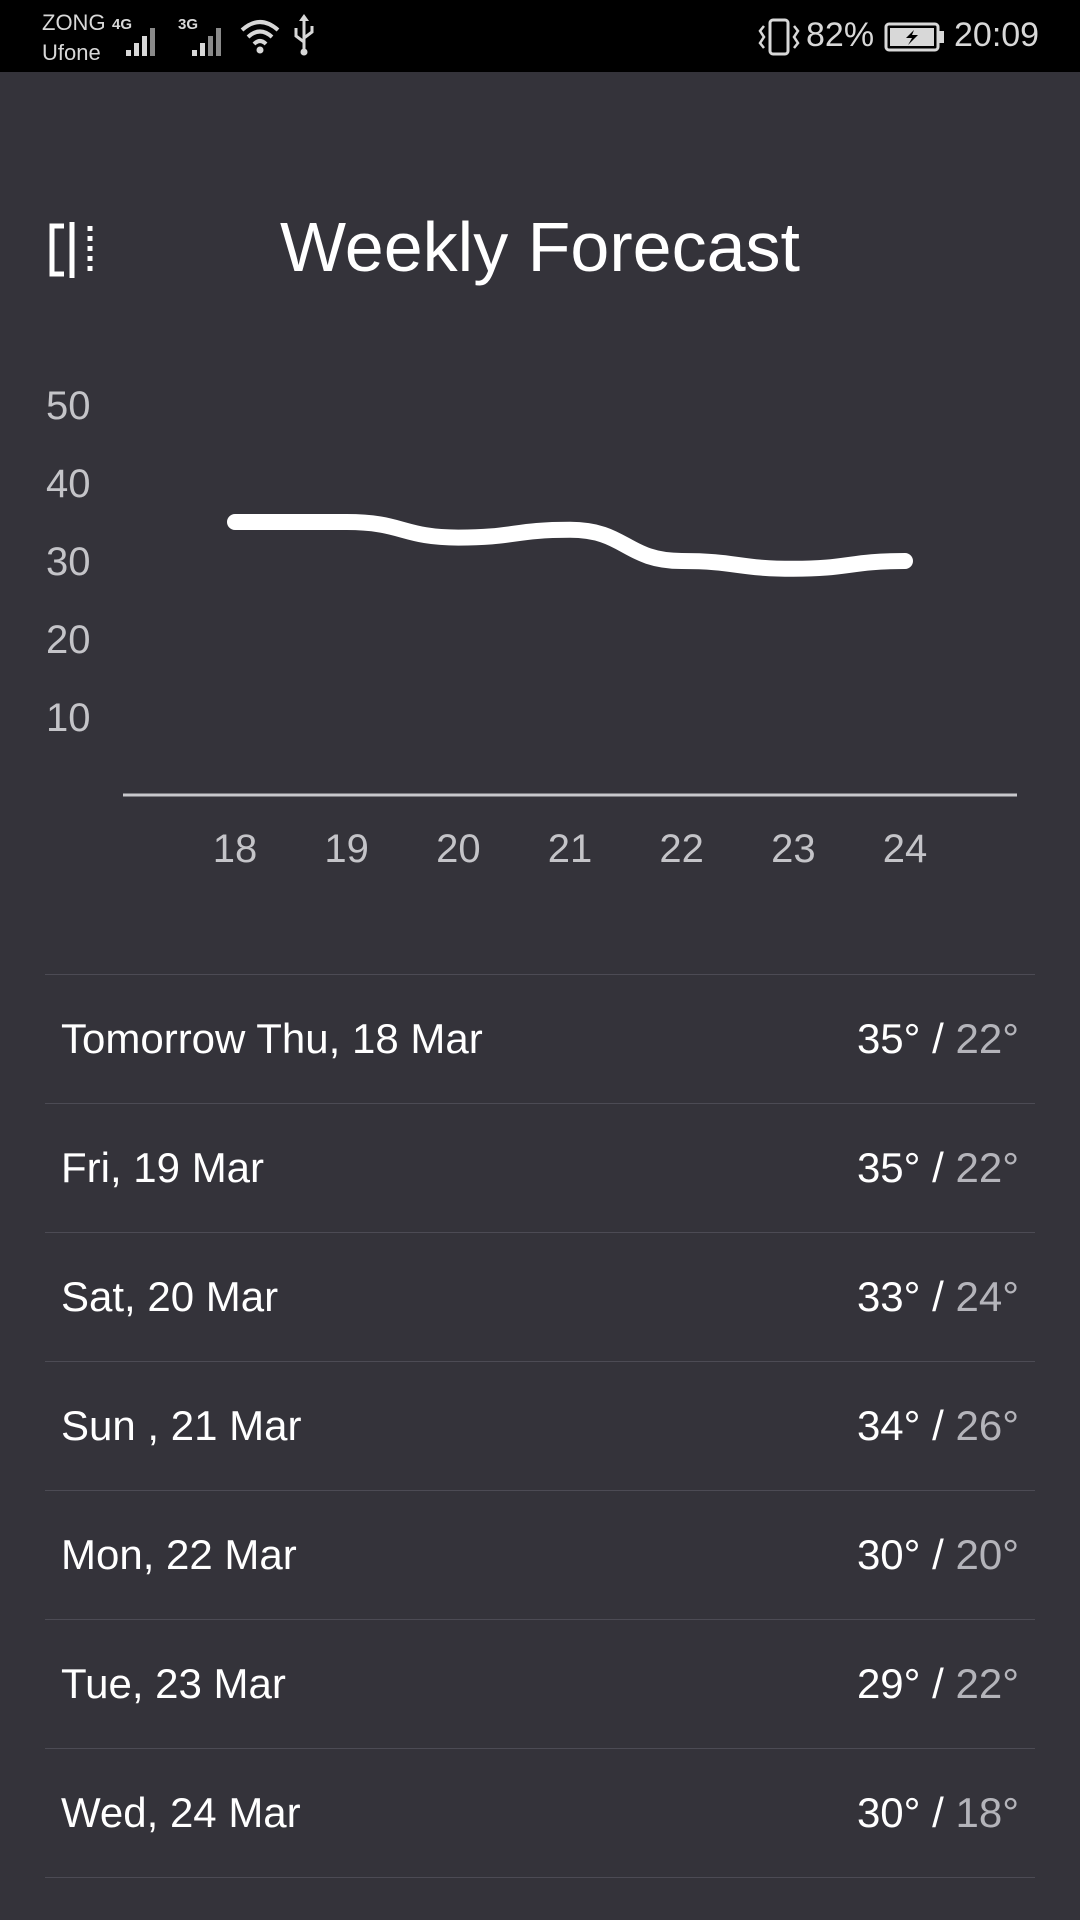 The image size is (1080, 1920). I want to click on forecast-row: Mon, 22 Mar 30° / 20°, so click(540, 1555).